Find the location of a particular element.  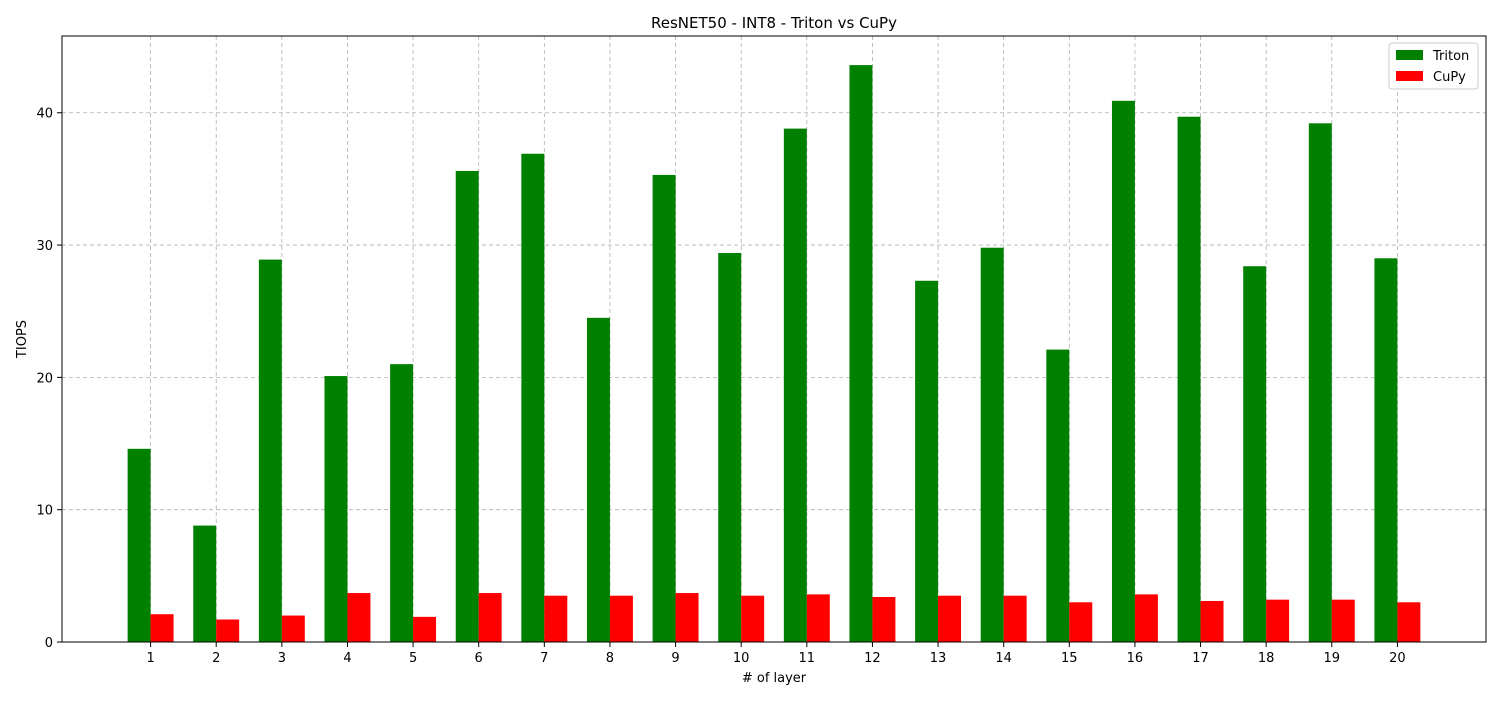

legend-label-triton: Triton is located at coordinates (1450, 56).